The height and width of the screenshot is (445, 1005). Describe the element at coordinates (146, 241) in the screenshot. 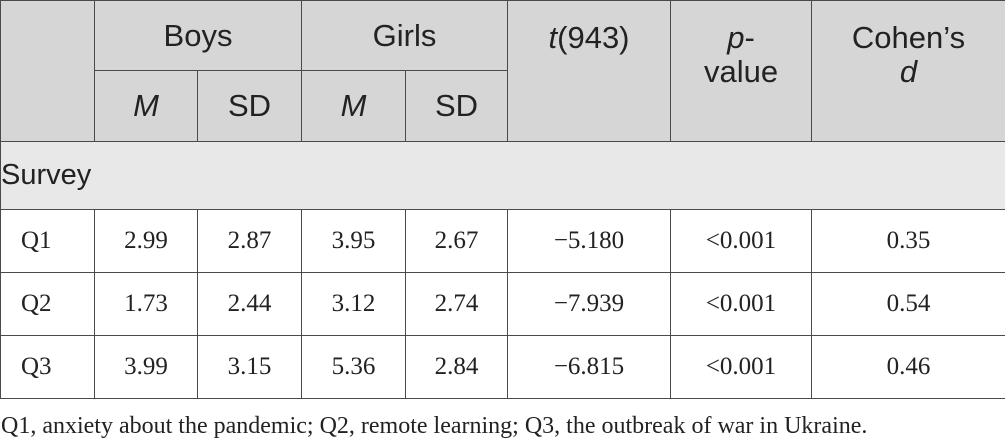

I see `cell-boys-m: 2.99` at that location.